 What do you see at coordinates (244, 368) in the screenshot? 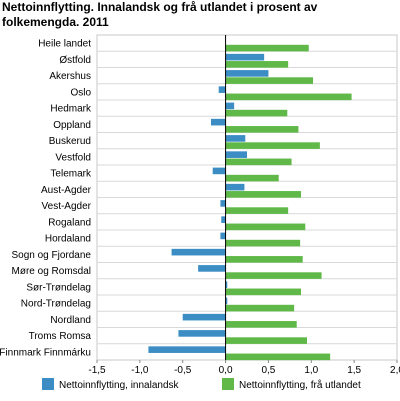
I see `x-axis-ticks: -1,5 -1,0 -0,5 0,0 0,5 1,0 1,5 2,0` at bounding box center [244, 368].